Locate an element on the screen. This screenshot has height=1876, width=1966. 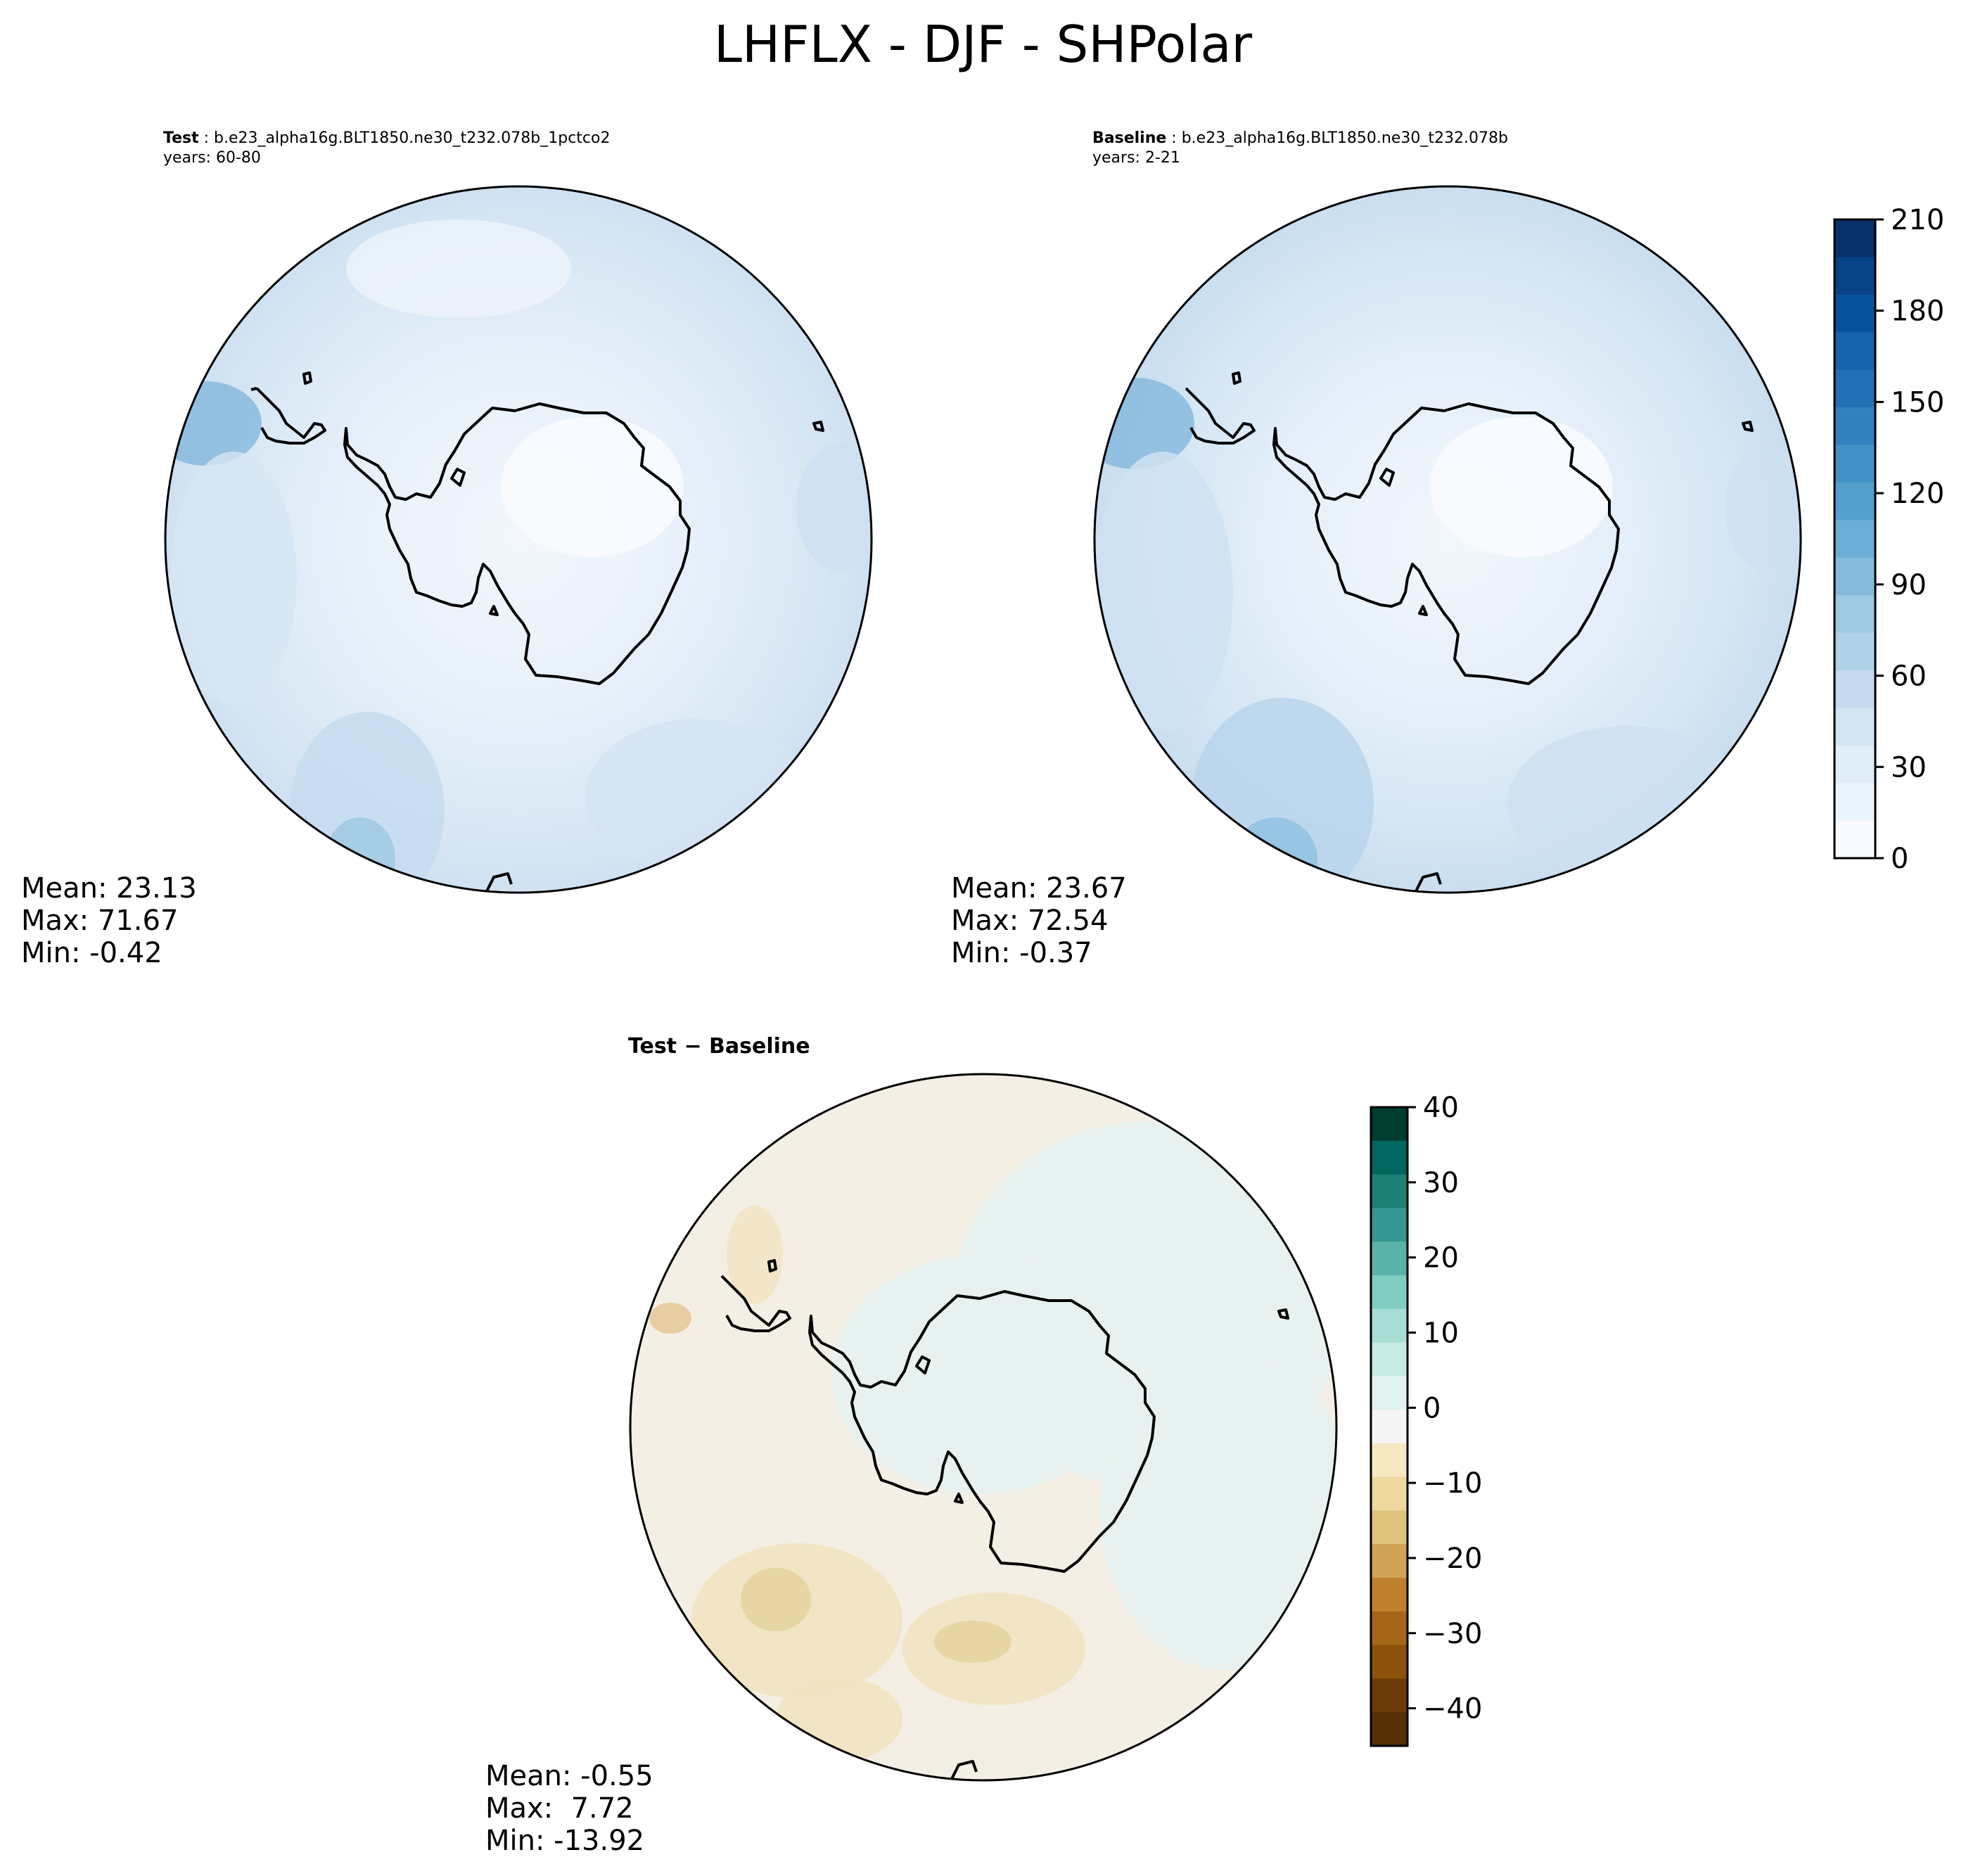
difference-colorbar-tick-label: 0 is located at coordinates (1432, 1408).